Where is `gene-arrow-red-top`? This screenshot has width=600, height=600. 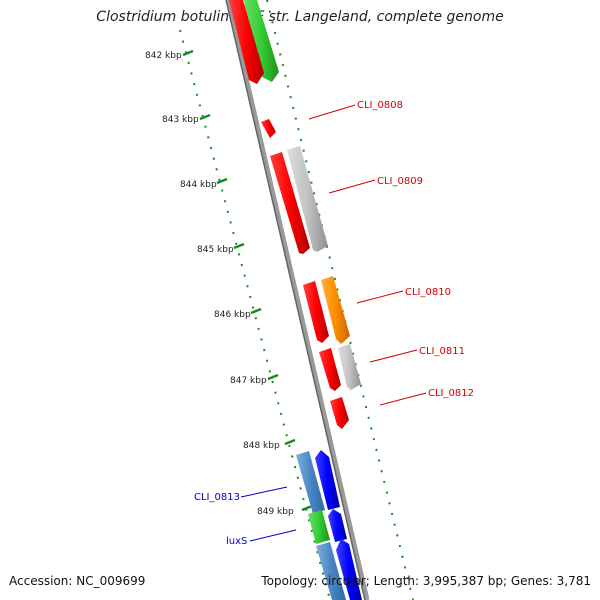 gene-arrow-red-top is located at coordinates (246, 42).